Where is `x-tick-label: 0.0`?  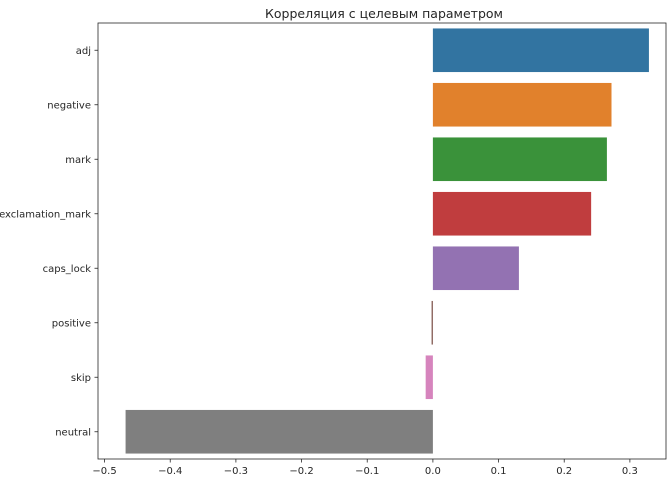
x-tick-label: 0.0 is located at coordinates (433, 471).